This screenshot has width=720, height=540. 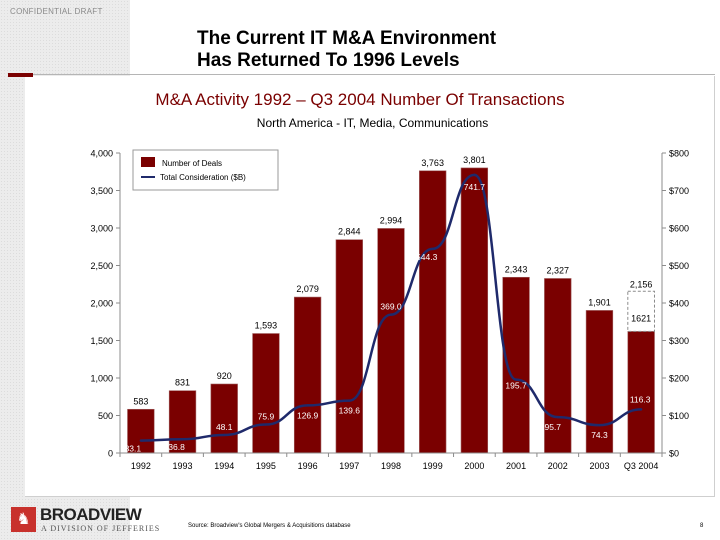 I want to click on bar-value-label: 1,593, so click(x=266, y=326).